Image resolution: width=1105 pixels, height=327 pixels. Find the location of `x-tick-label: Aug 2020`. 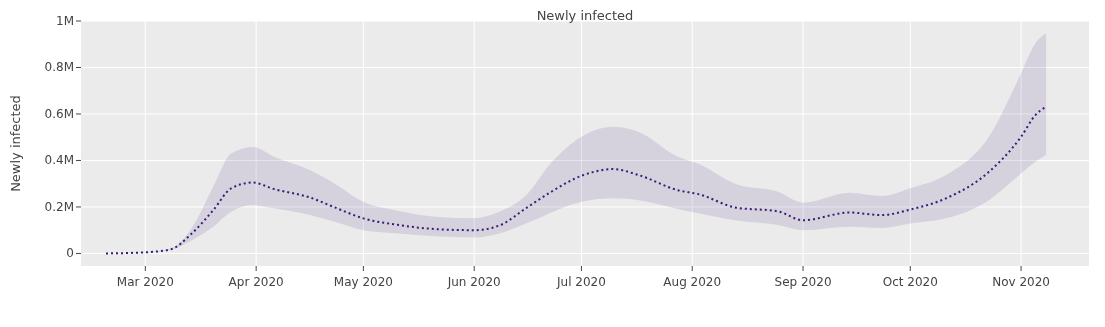

x-tick-label: Aug 2020 is located at coordinates (692, 282).